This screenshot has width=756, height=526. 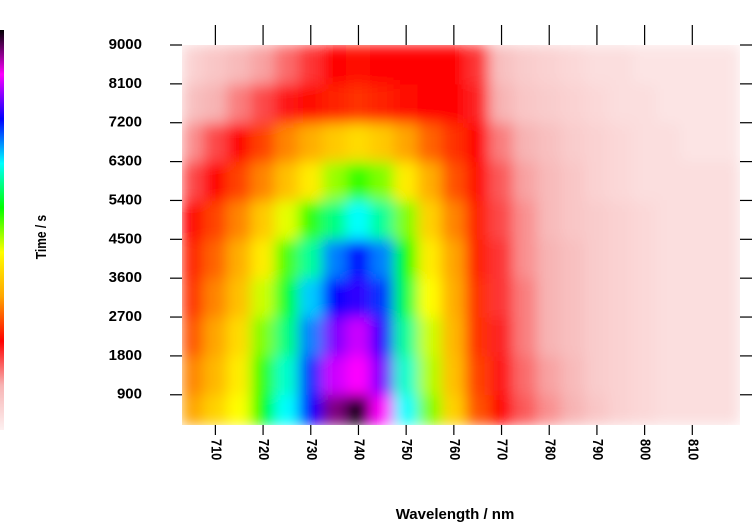 I want to click on y-tick-label: 900, so click(x=129, y=394).